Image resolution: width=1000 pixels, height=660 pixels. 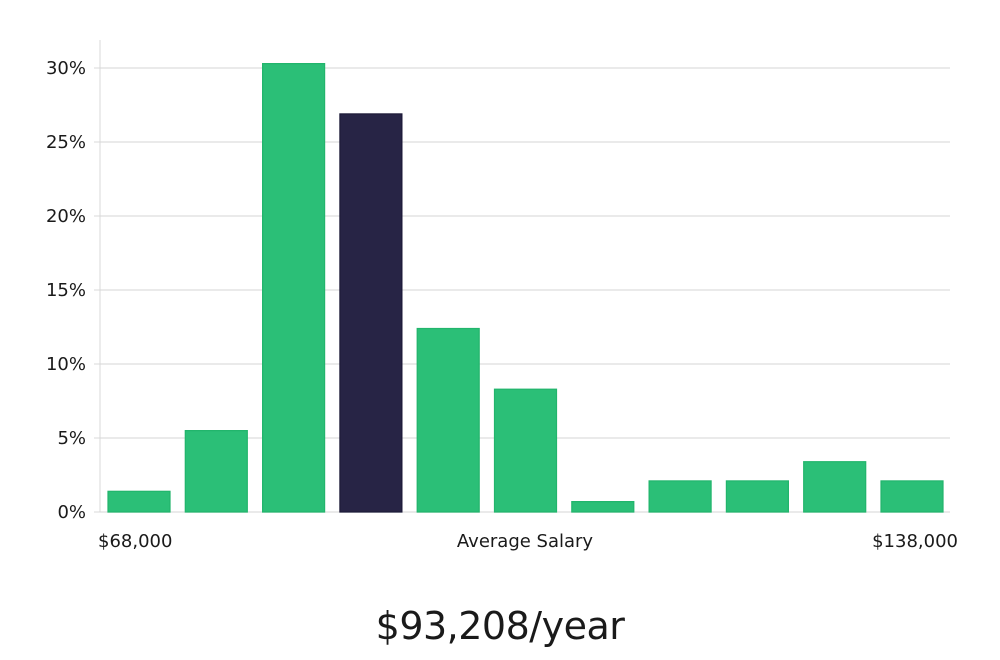 What do you see at coordinates (71, 512) in the screenshot?
I see `y-tick-label: 0%` at bounding box center [71, 512].